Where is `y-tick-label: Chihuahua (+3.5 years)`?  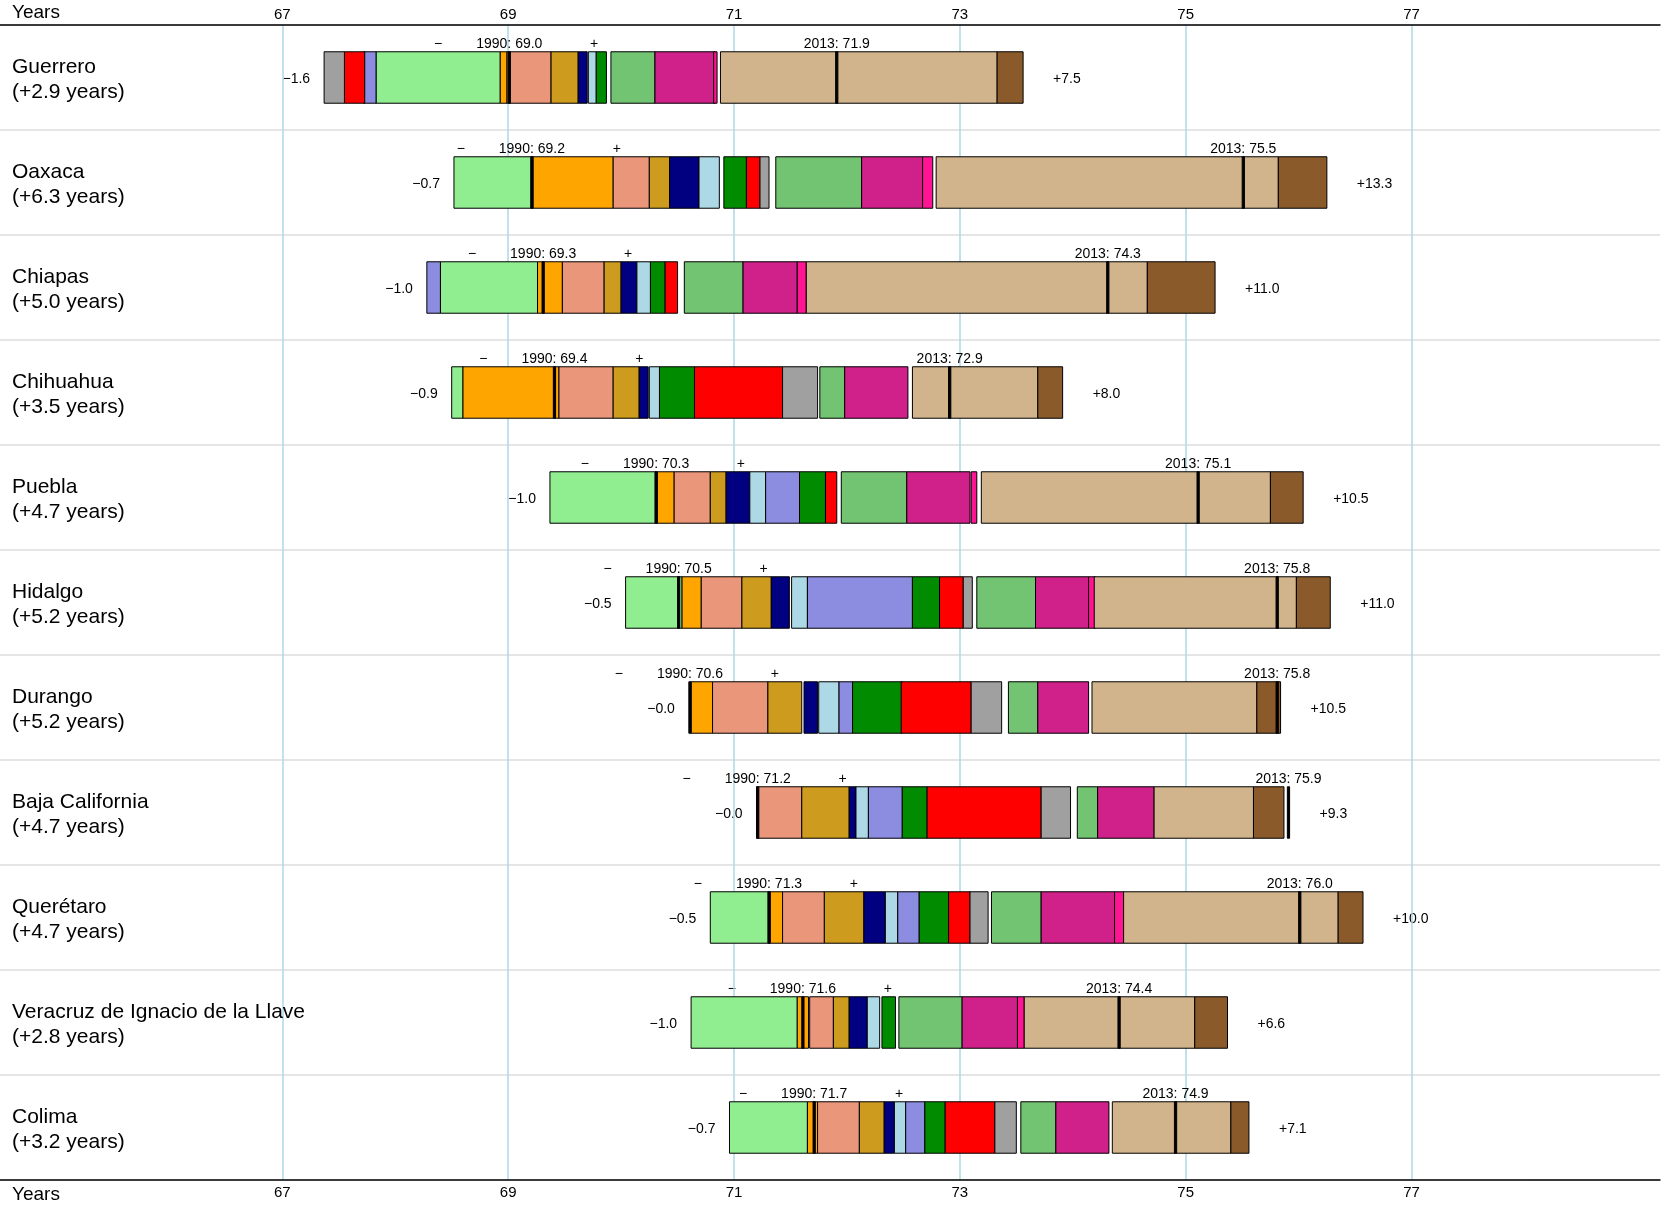 y-tick-label: Chihuahua (+3.5 years) is located at coordinates (68, 392).